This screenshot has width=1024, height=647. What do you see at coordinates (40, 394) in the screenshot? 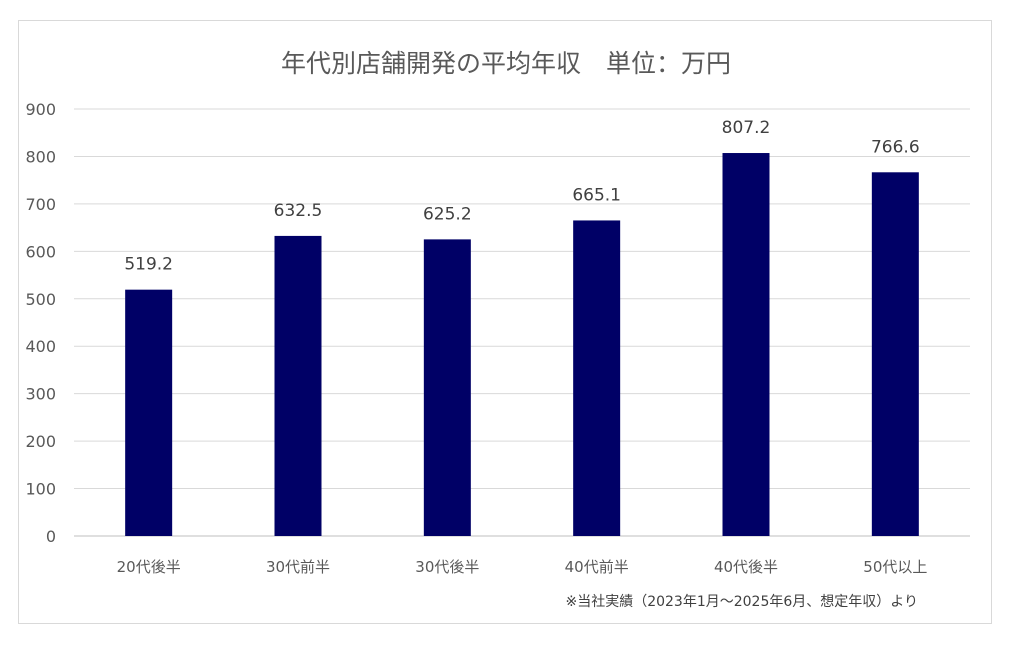
I see `y-tick-label: 300` at bounding box center [40, 394].